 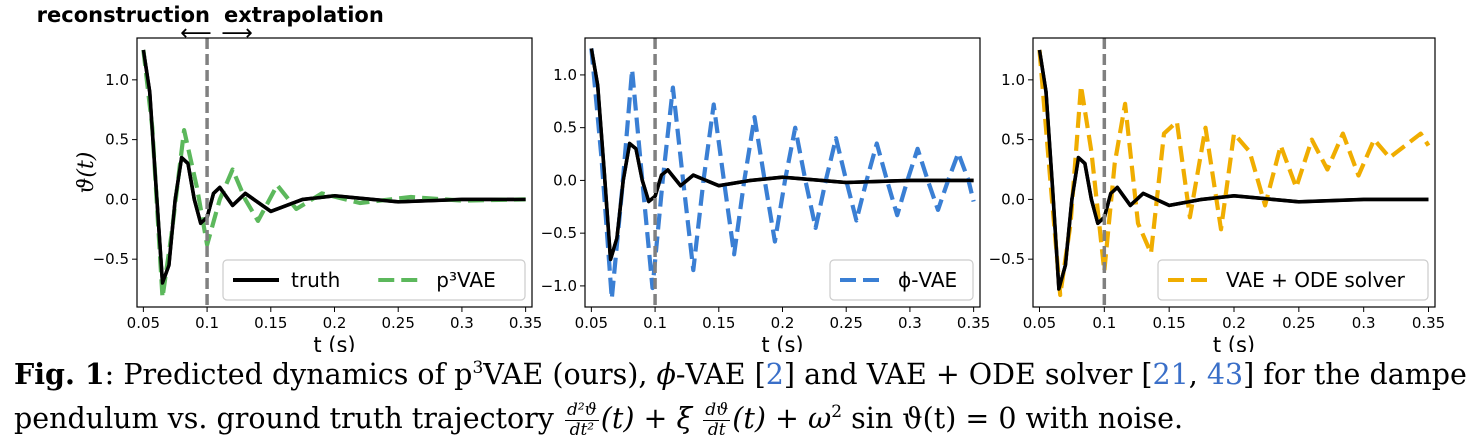 I want to click on fraction-numerator: d²ϑ, so click(x=581, y=410).